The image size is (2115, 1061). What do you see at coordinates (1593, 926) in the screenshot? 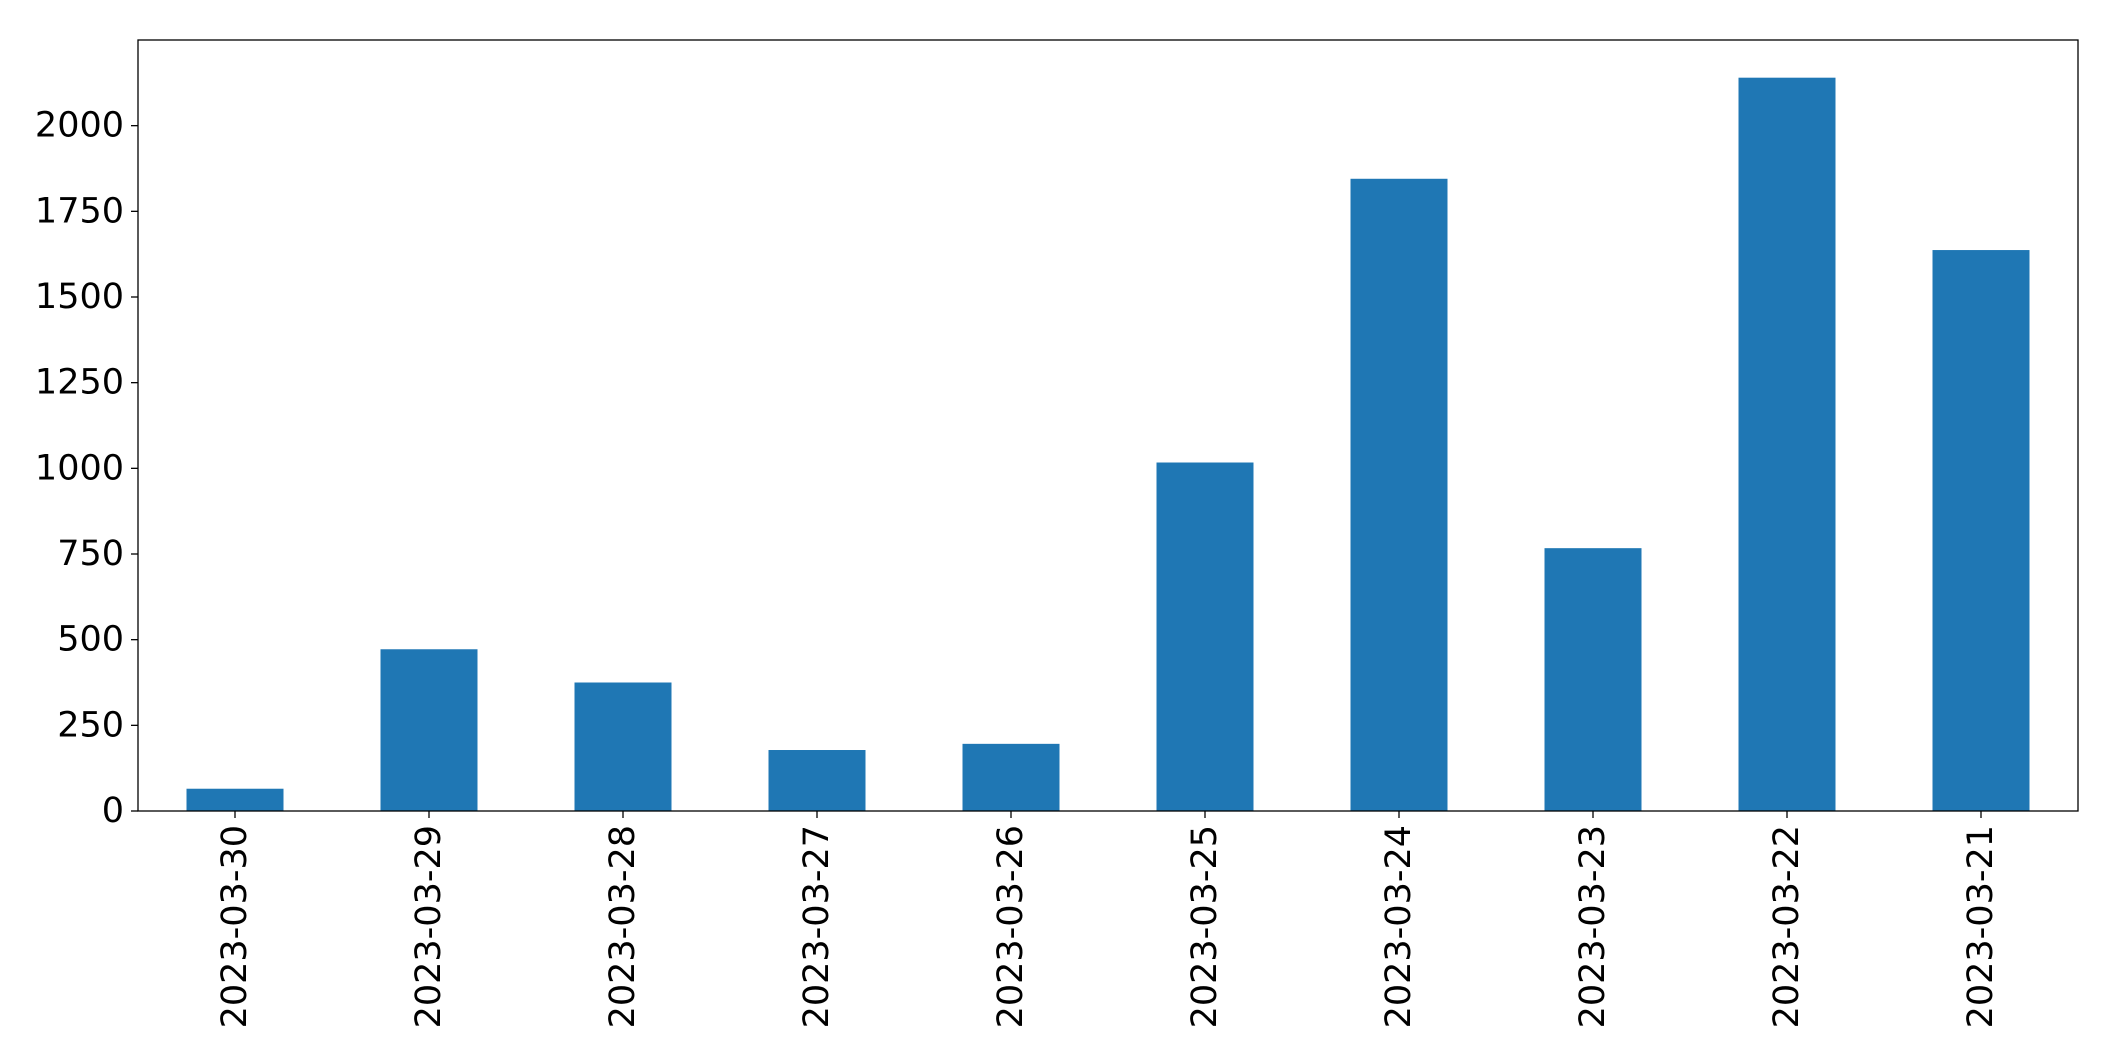
I see `x-tick-label: 2023-03-23` at bounding box center [1593, 926].